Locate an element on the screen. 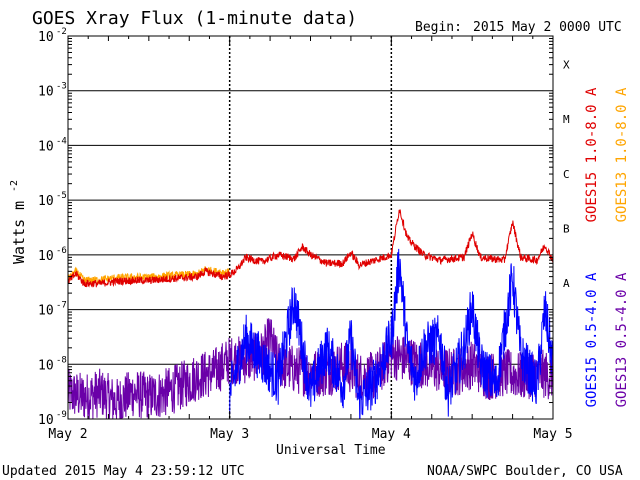  y-tick-label: 10 -8 is located at coordinates (52, 364).